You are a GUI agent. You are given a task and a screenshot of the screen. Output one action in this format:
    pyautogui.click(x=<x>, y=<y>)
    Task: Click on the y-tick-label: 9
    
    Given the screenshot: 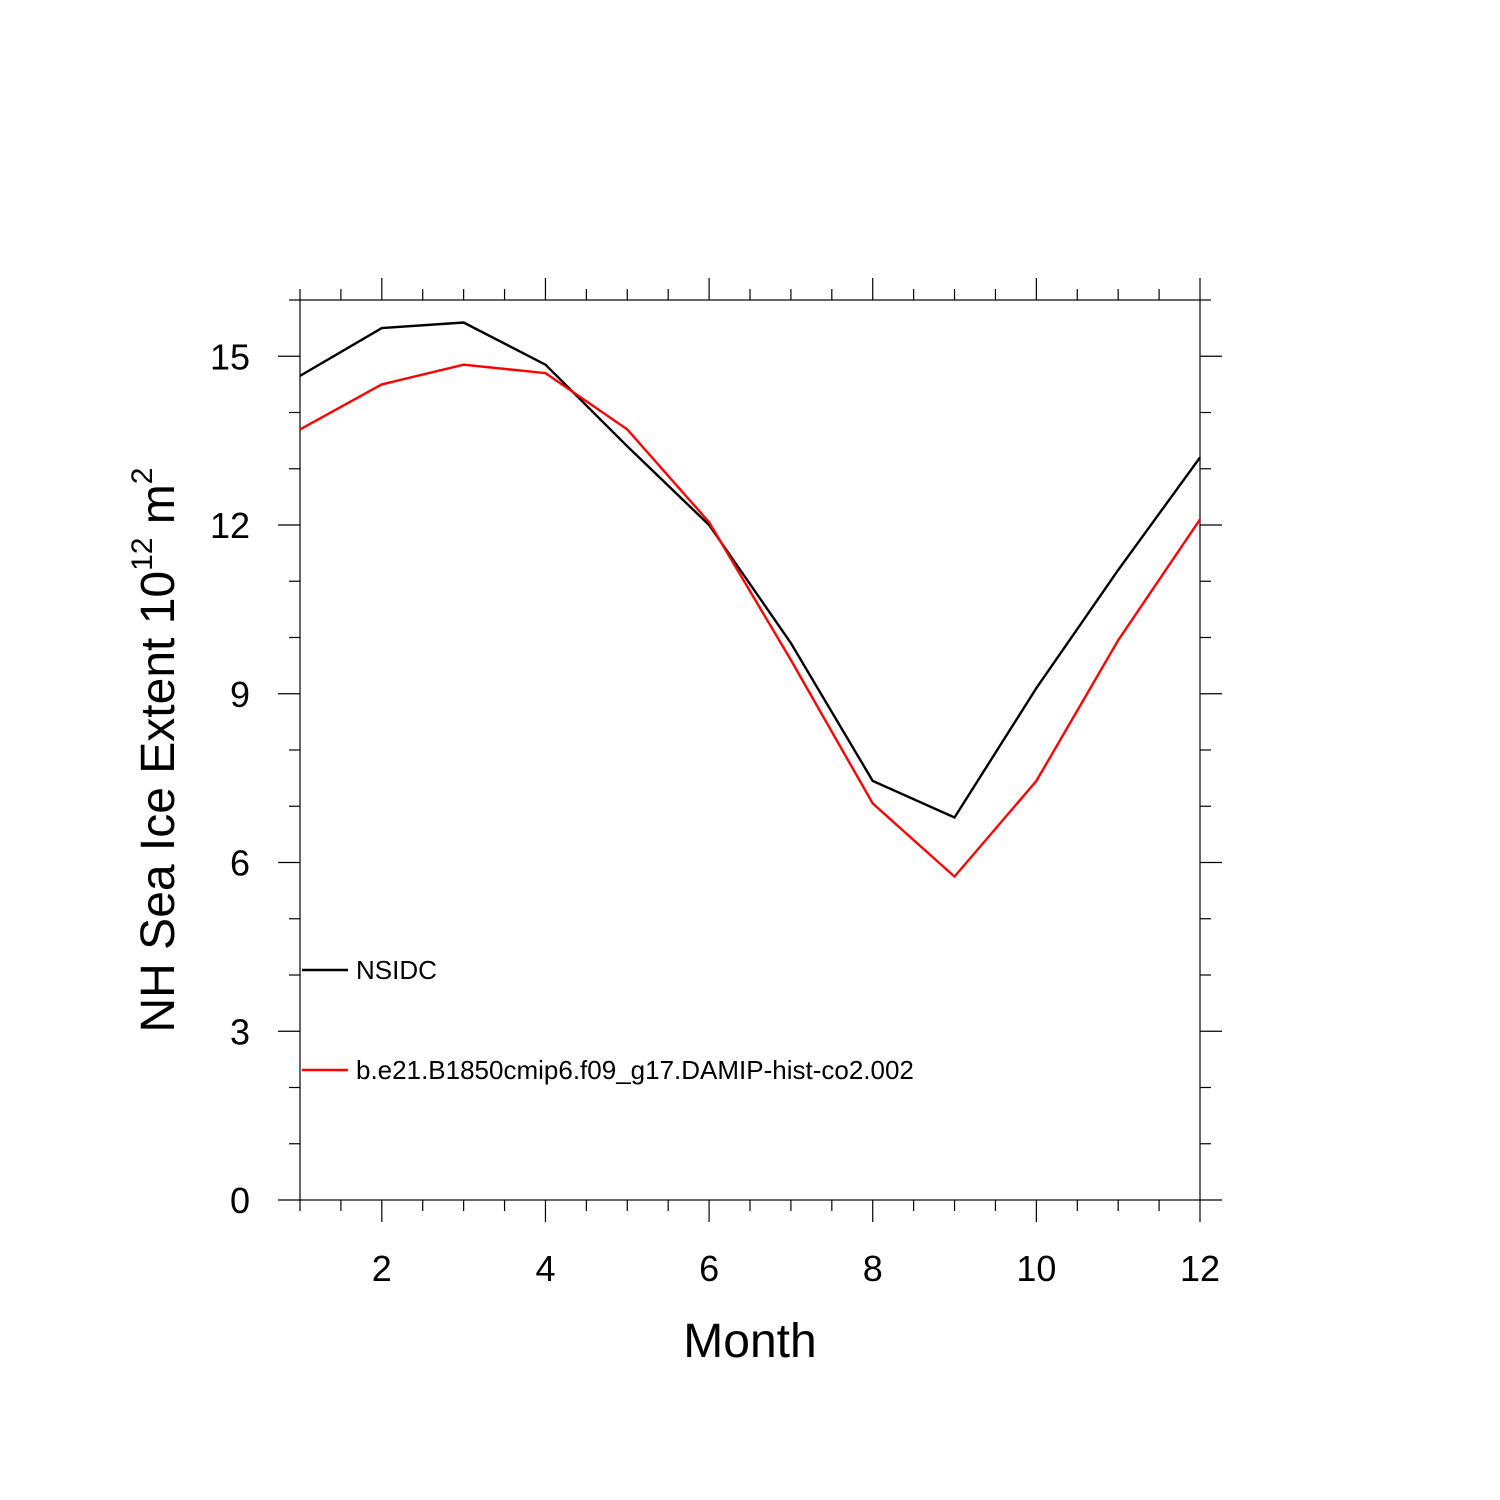 What is the action you would take?
    pyautogui.click(x=240, y=694)
    